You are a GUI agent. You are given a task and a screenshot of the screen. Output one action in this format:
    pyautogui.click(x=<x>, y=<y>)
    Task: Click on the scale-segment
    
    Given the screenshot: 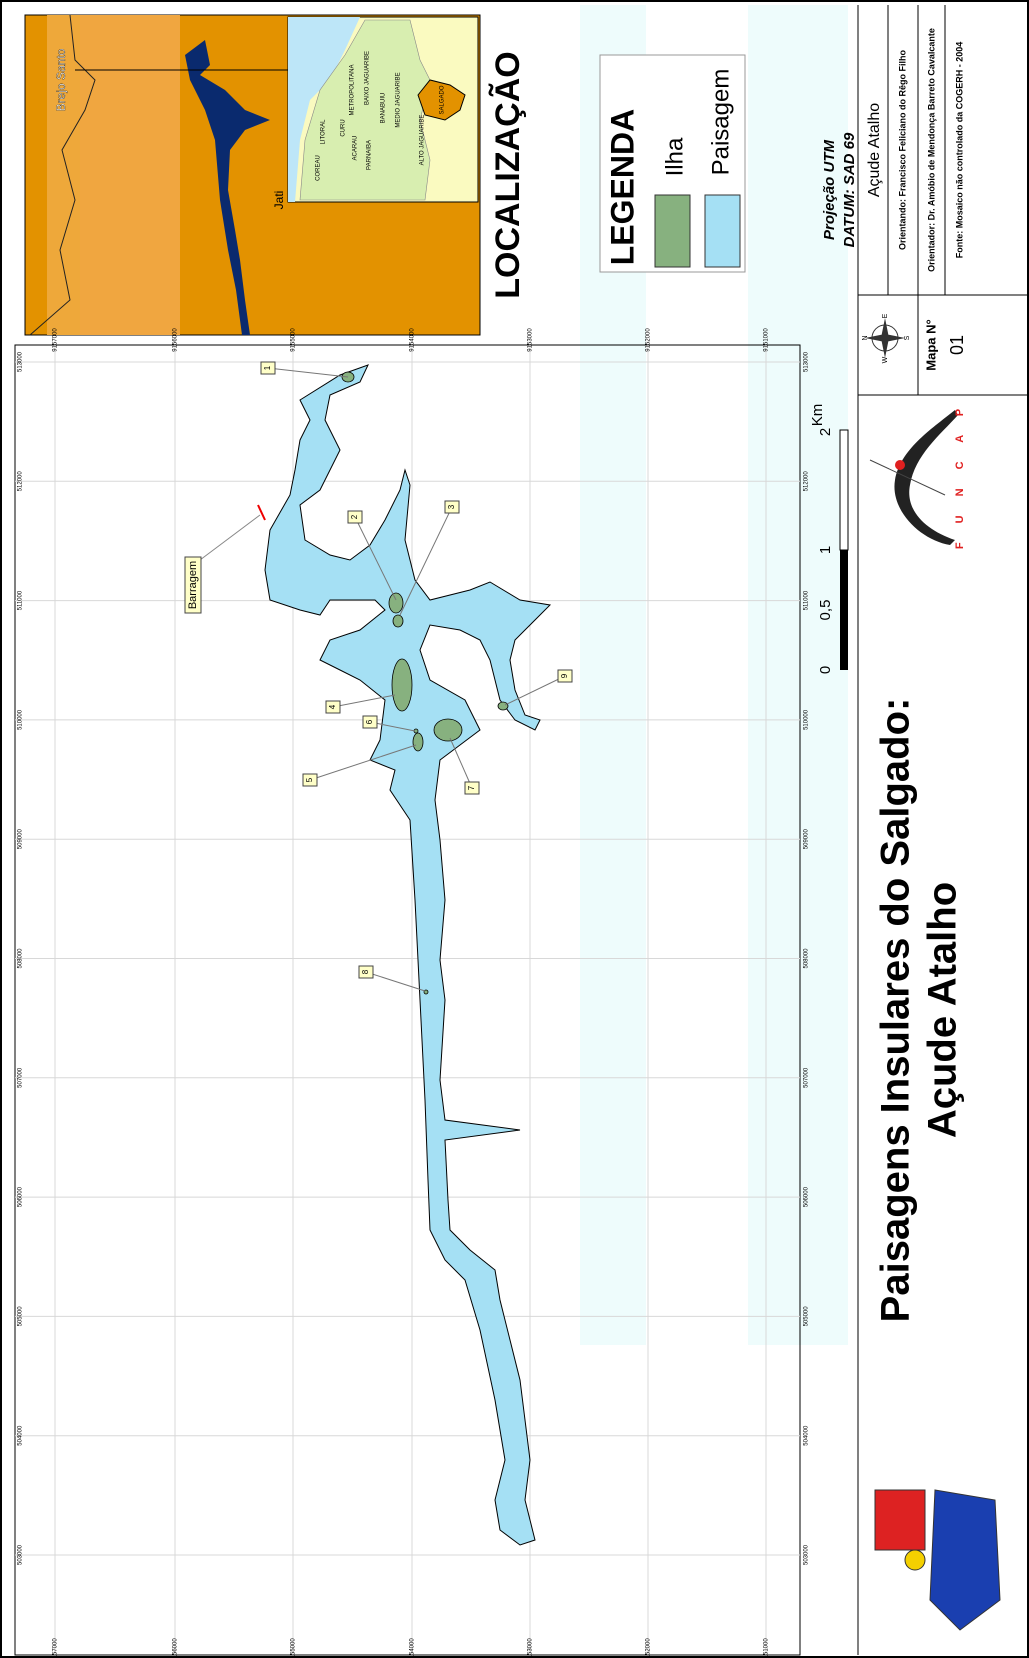 What is the action you would take?
    pyautogui.click(x=844, y=490)
    